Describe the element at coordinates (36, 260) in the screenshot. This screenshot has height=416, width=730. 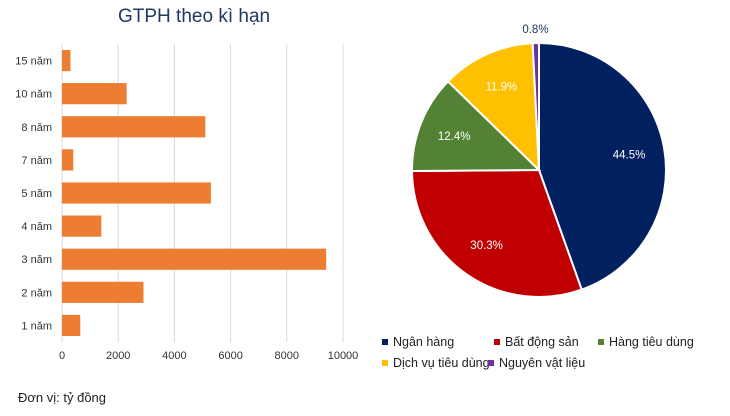
I see `y-tick-label: 3 năm` at that location.